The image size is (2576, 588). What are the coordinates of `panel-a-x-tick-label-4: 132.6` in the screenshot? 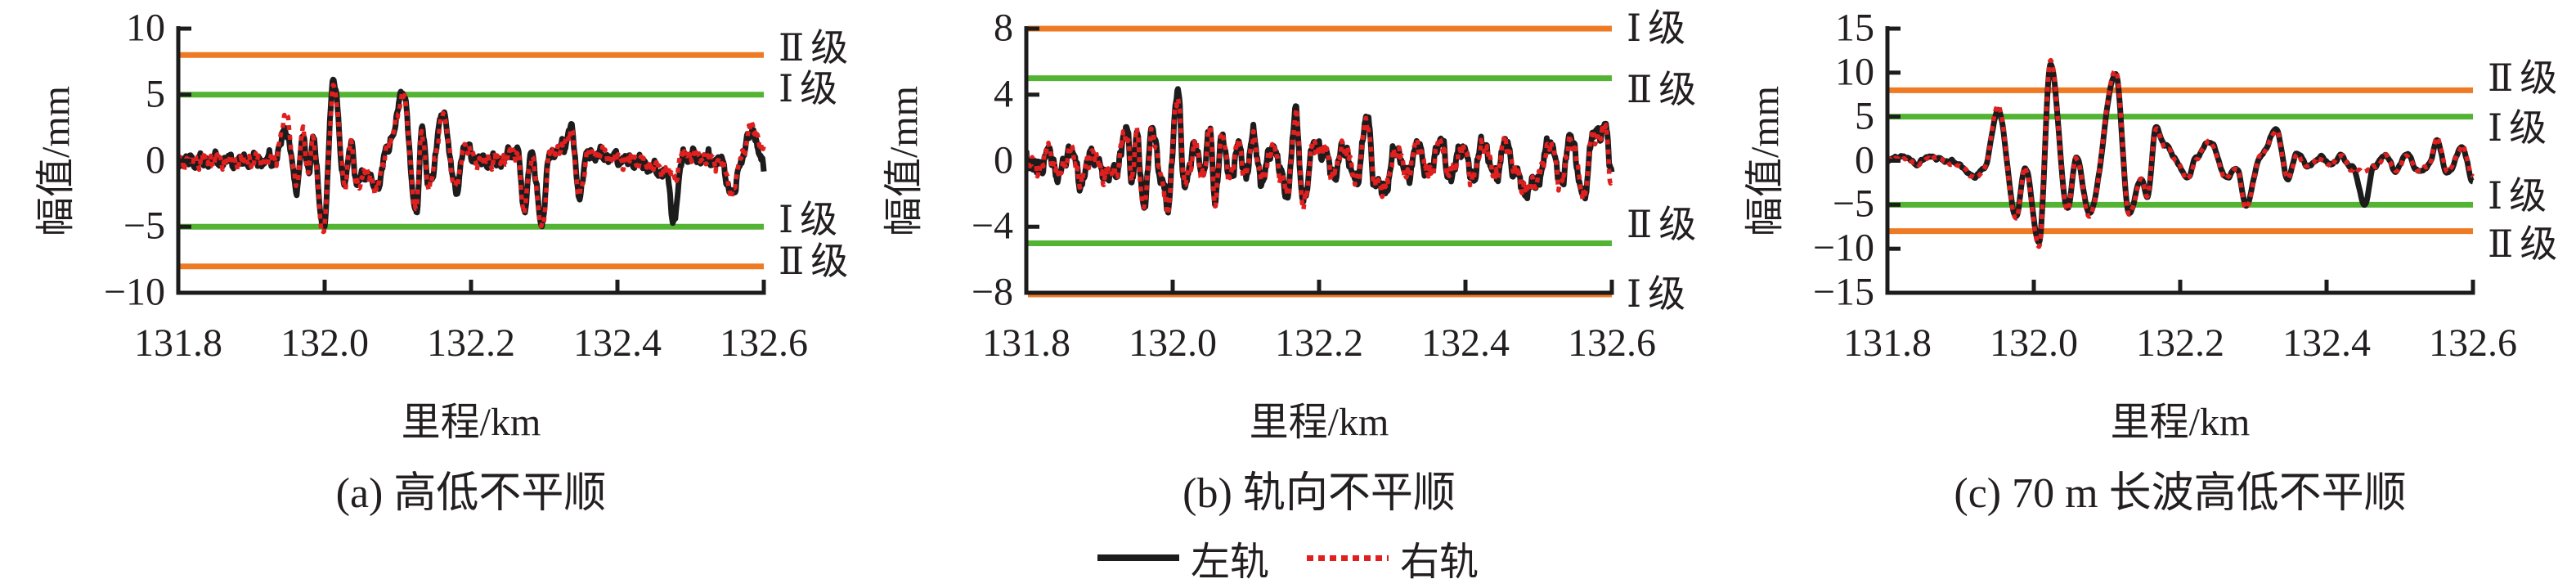 It's located at (764, 343).